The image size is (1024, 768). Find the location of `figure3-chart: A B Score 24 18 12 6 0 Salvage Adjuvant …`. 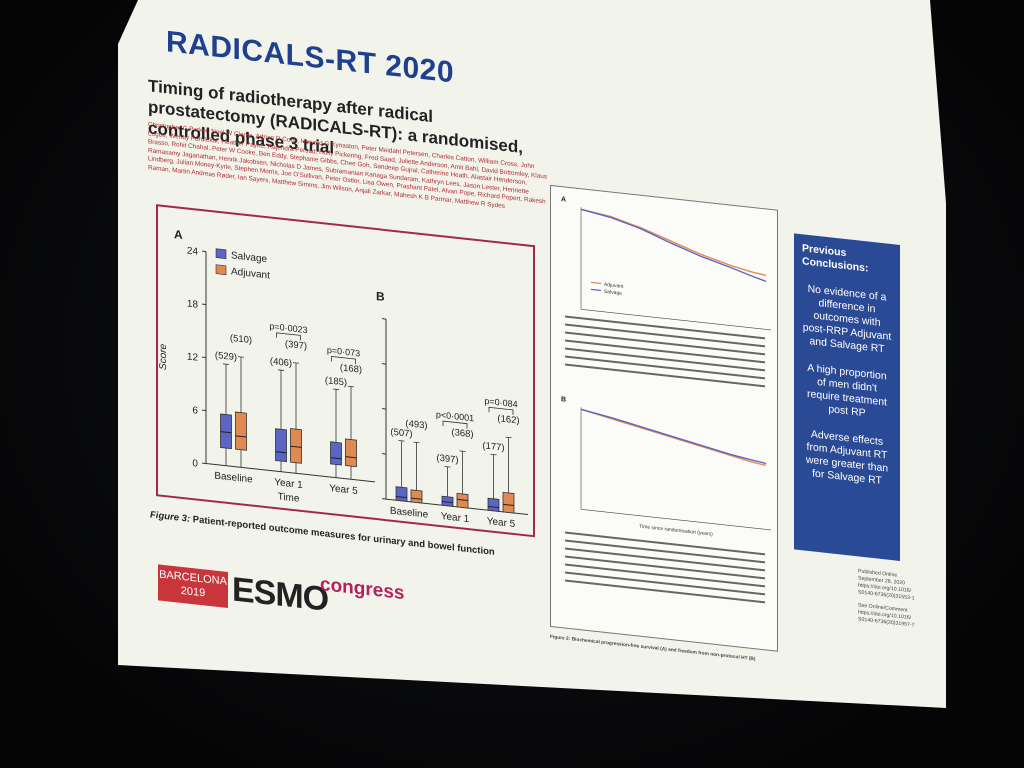

figure3-chart: A B Score 24 18 12 6 0 Salvage Adjuvant … is located at coordinates (343, 383).